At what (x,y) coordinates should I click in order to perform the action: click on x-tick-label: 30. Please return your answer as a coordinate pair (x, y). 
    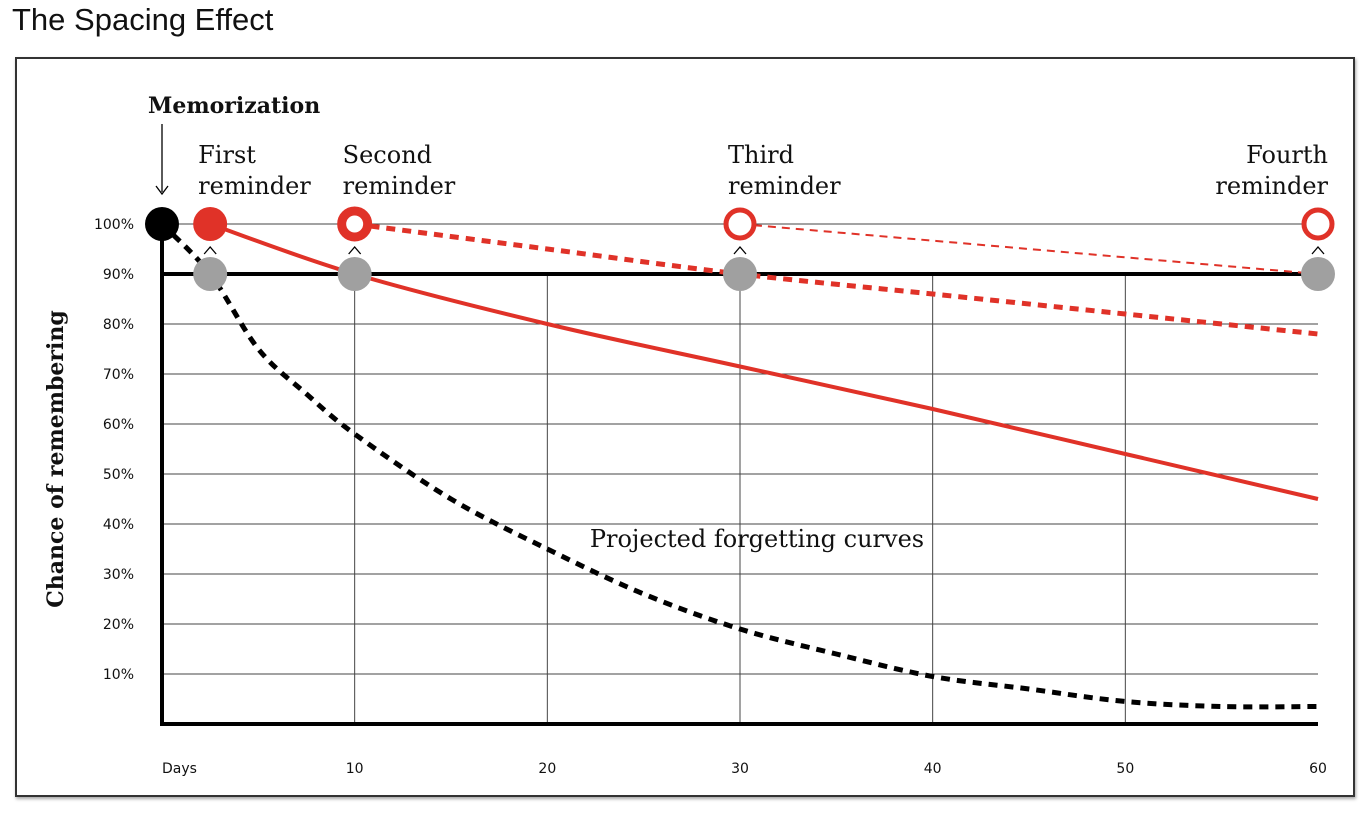
    Looking at the image, I should click on (740, 769).